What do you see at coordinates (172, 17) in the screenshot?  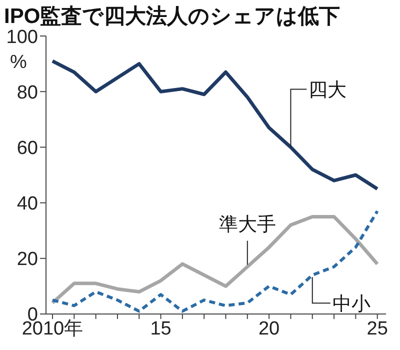 I see `chart-title: IPO監査で四大法人のシェアは低下` at bounding box center [172, 17].